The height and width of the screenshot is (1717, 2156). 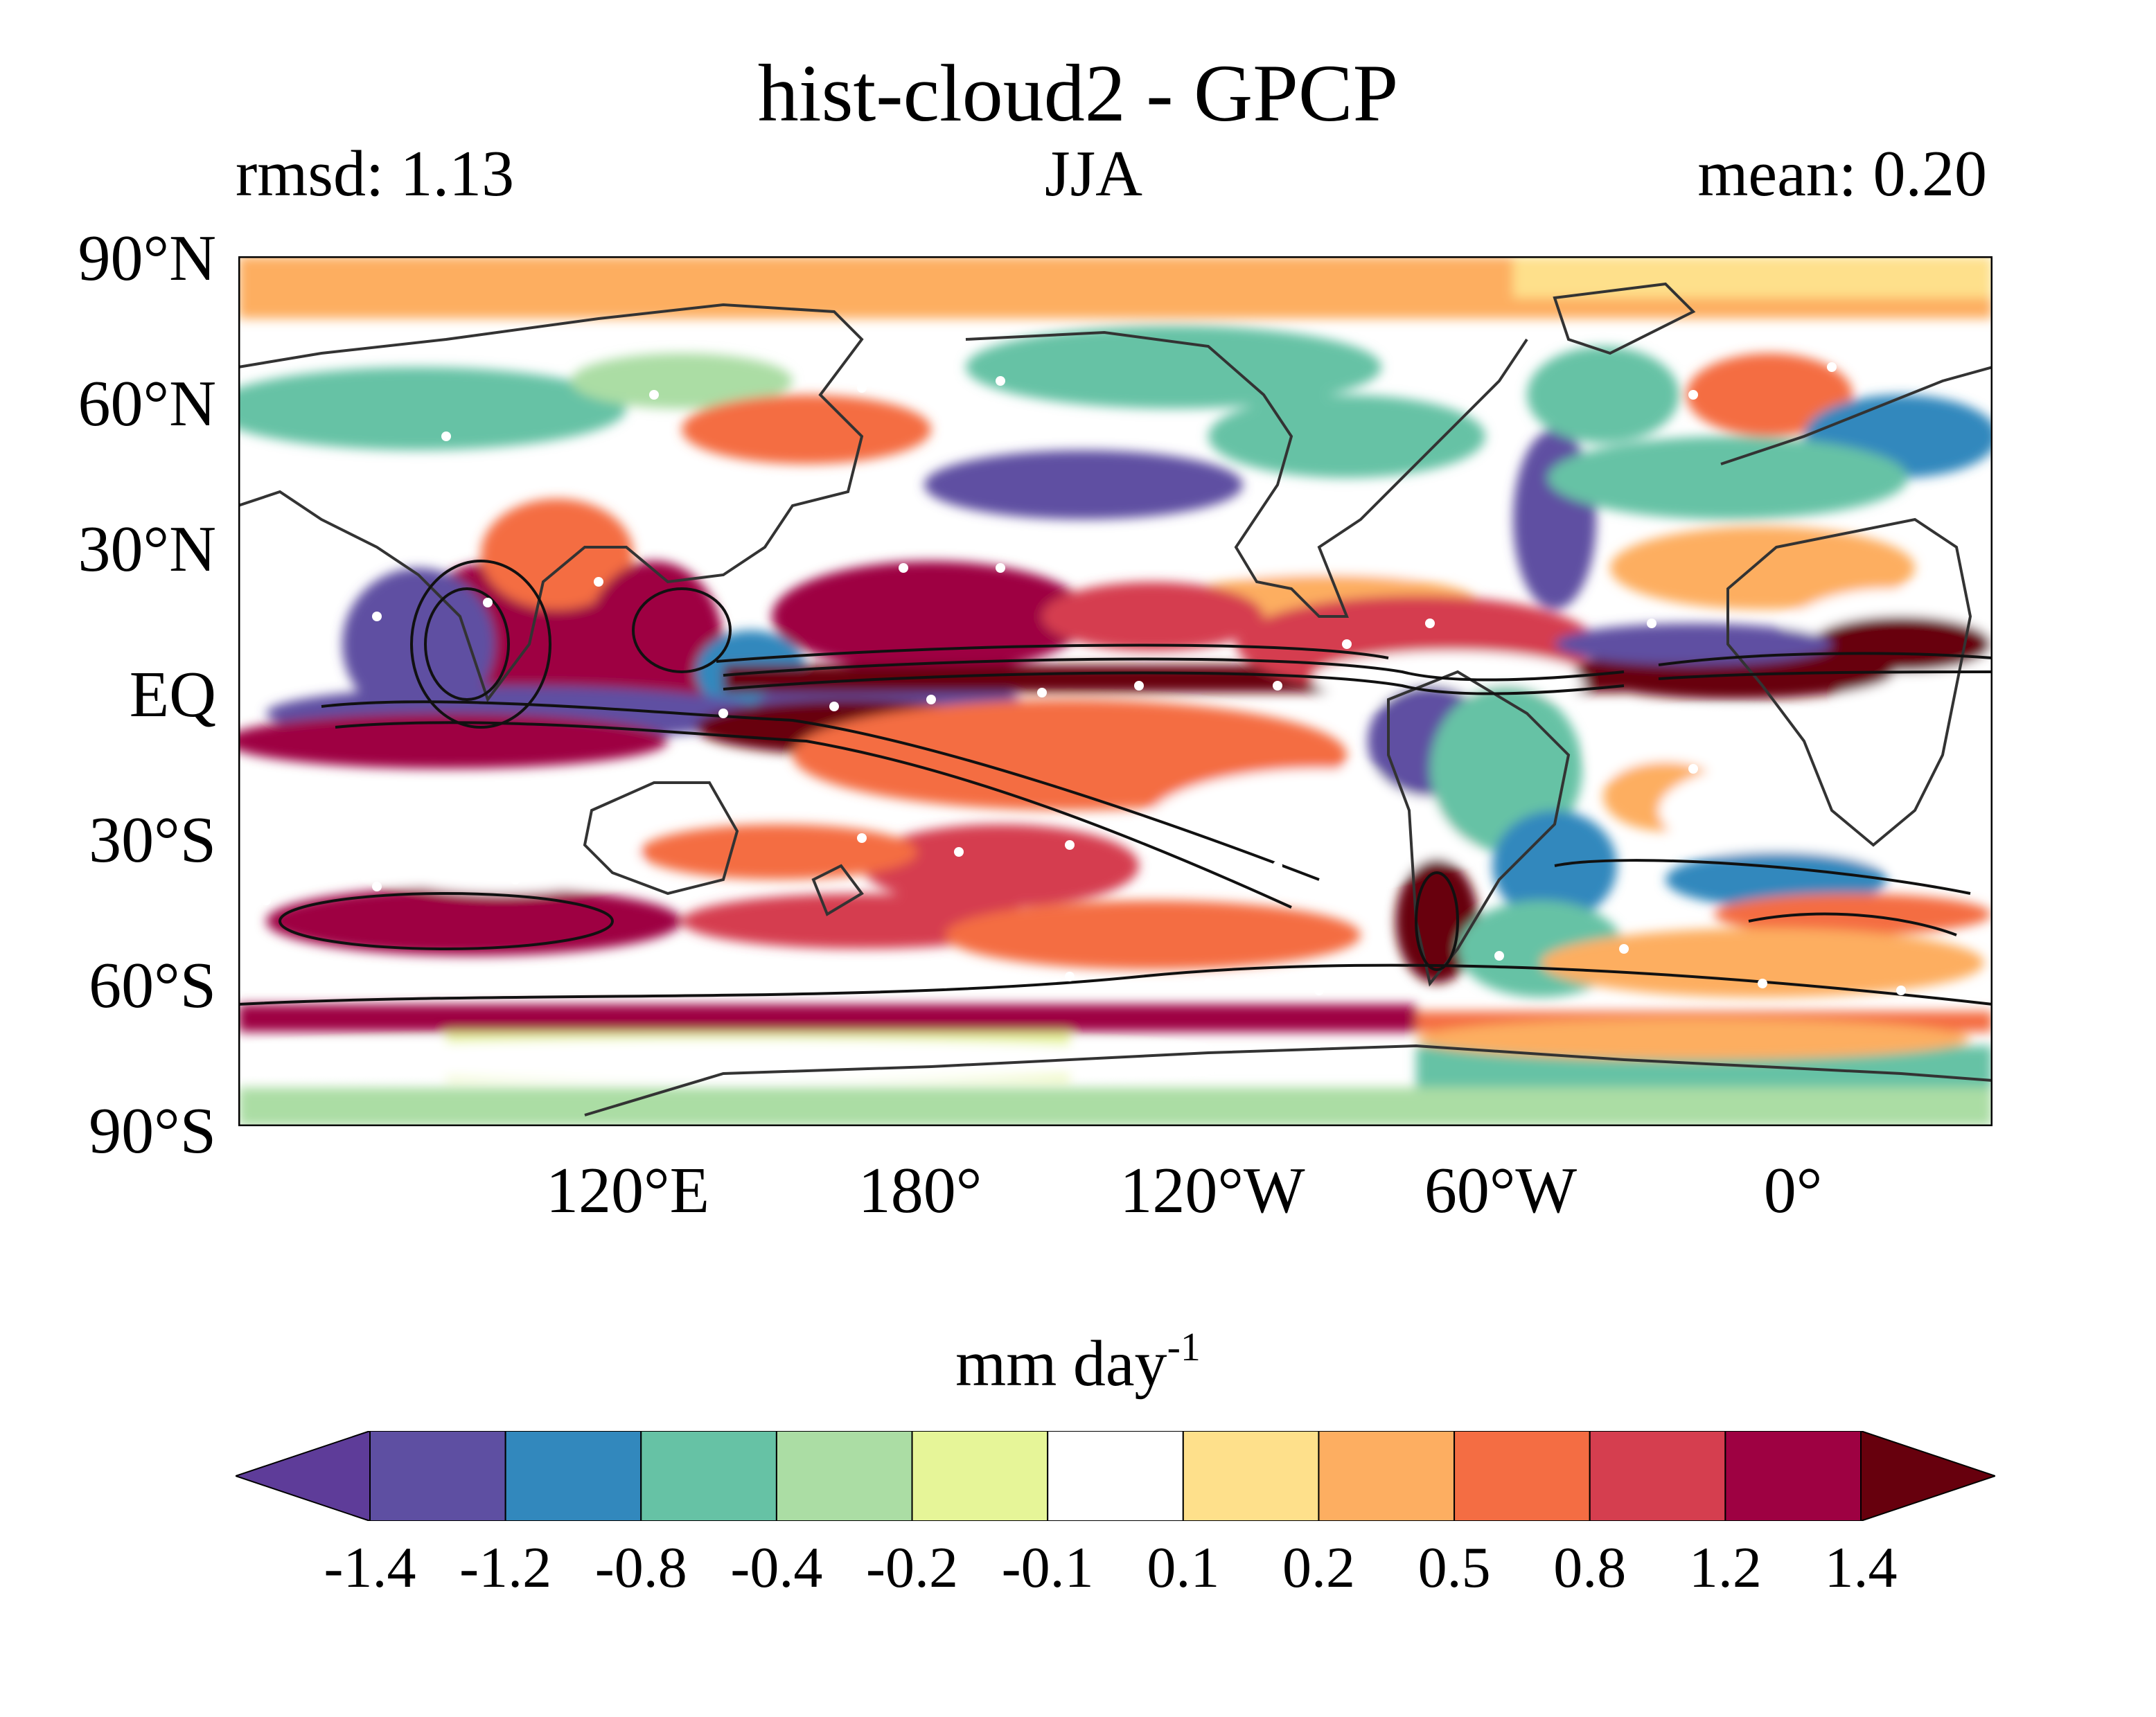 What do you see at coordinates (153, 1131) in the screenshot?
I see `y-tick-label: 90°S` at bounding box center [153, 1131].